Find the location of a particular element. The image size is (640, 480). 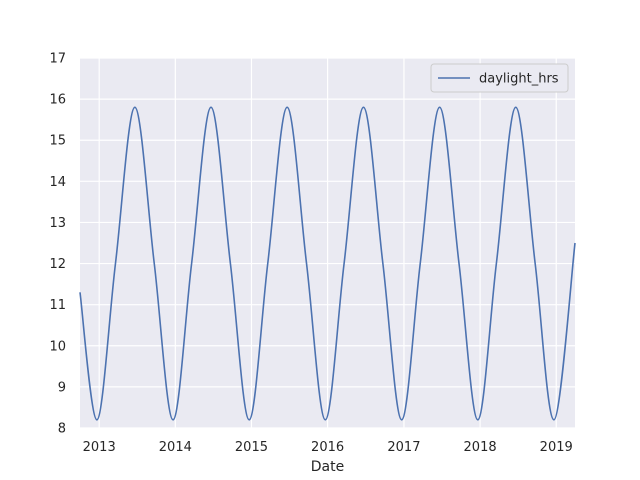

x-axis-ticks: 2013 2014 2015 2016 2017 2018 2019 is located at coordinates (328, 447).